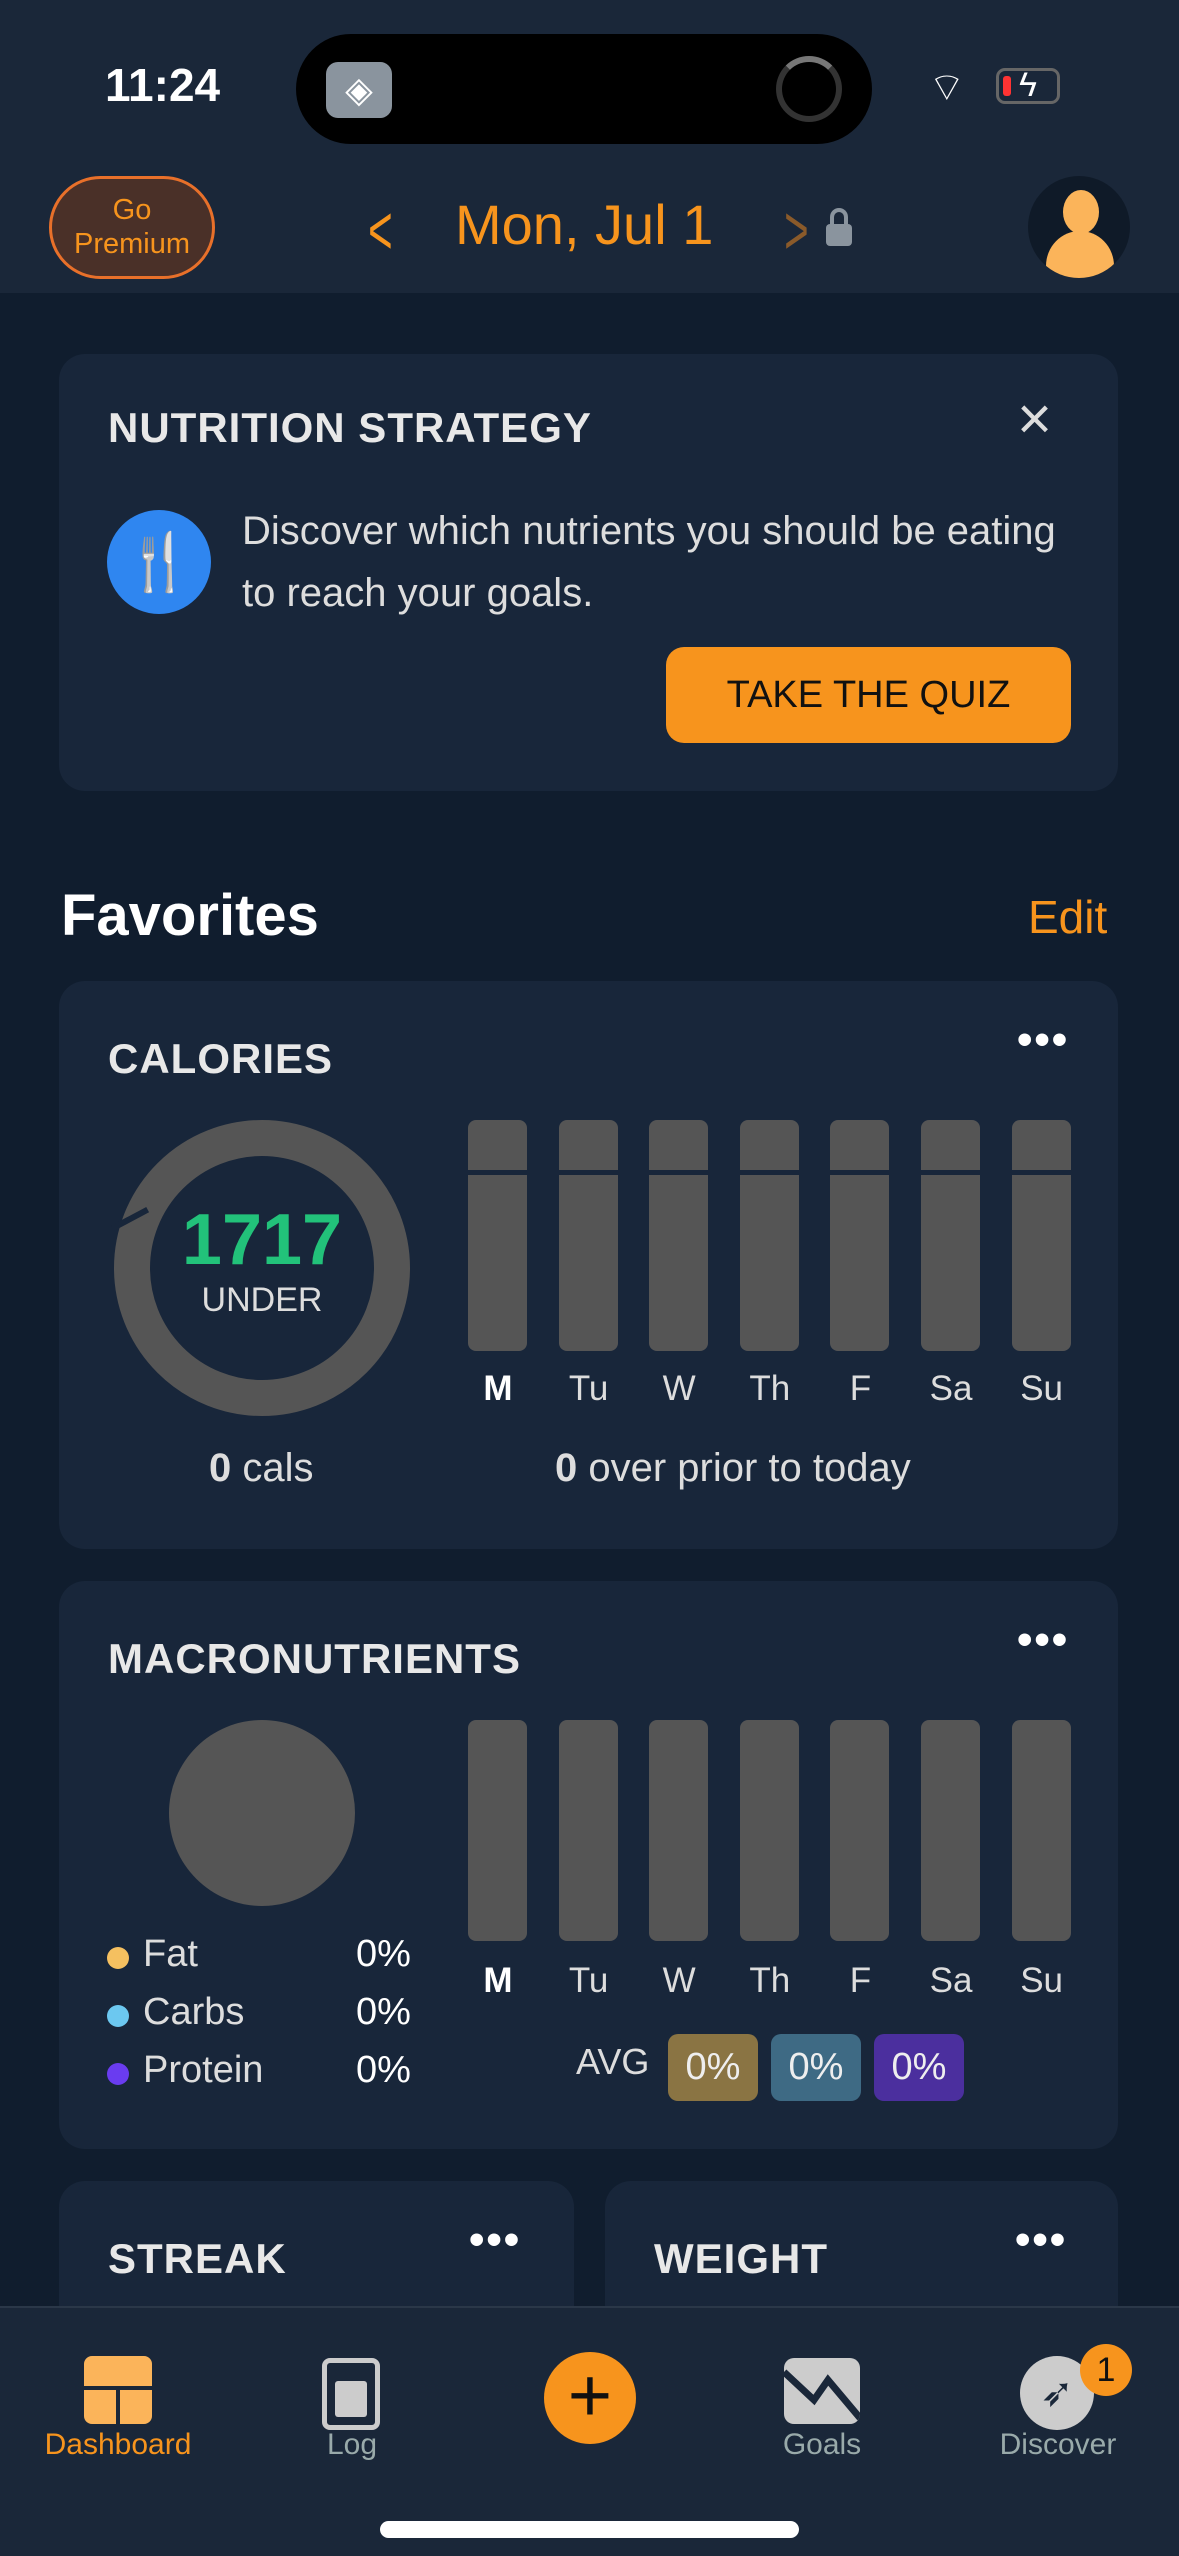 The image size is (1179, 2556). I want to click on tab-dashboard: Dashboard, so click(118, 2444).